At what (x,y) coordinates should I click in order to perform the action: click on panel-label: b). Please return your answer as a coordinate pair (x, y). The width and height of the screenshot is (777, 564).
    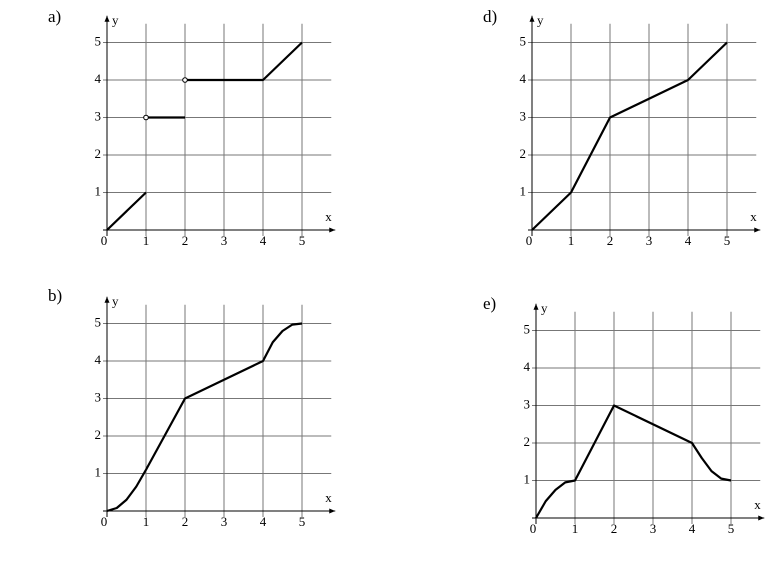
    Looking at the image, I should click on (55, 295).